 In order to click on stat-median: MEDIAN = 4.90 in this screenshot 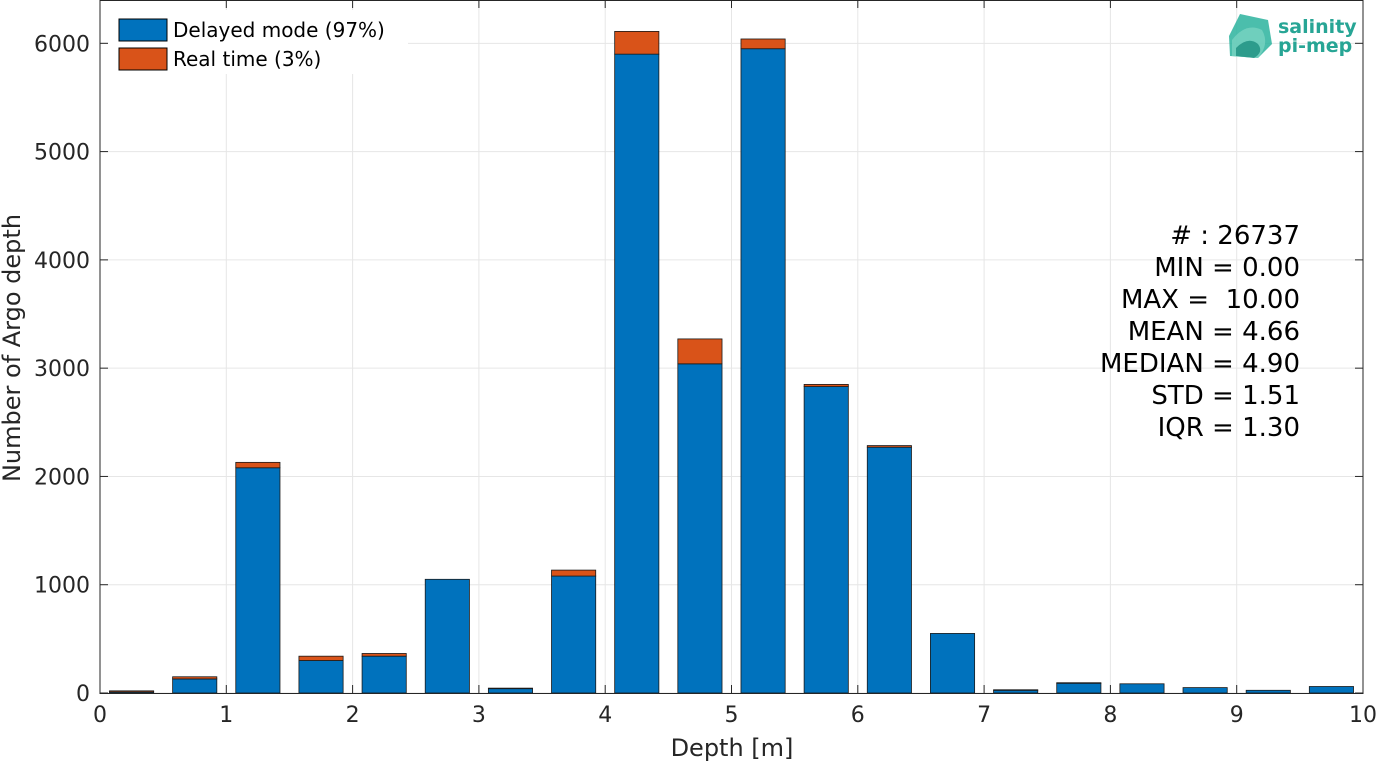, I will do `click(1200, 364)`.